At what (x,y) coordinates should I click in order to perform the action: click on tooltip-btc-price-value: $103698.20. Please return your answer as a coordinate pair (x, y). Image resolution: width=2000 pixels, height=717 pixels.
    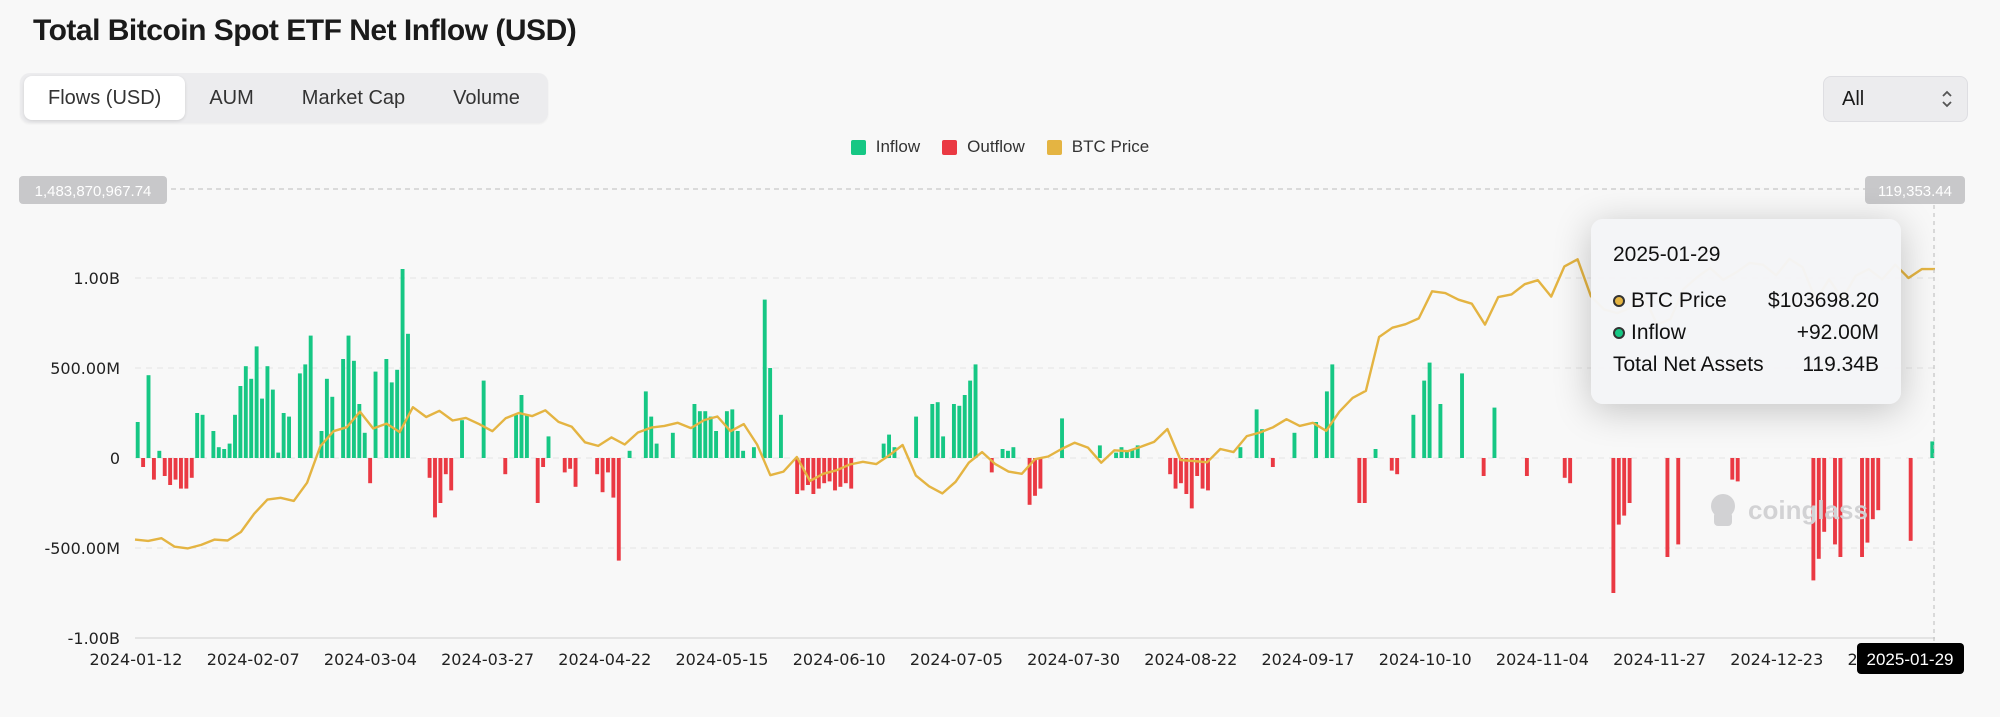
    Looking at the image, I should click on (1823, 300).